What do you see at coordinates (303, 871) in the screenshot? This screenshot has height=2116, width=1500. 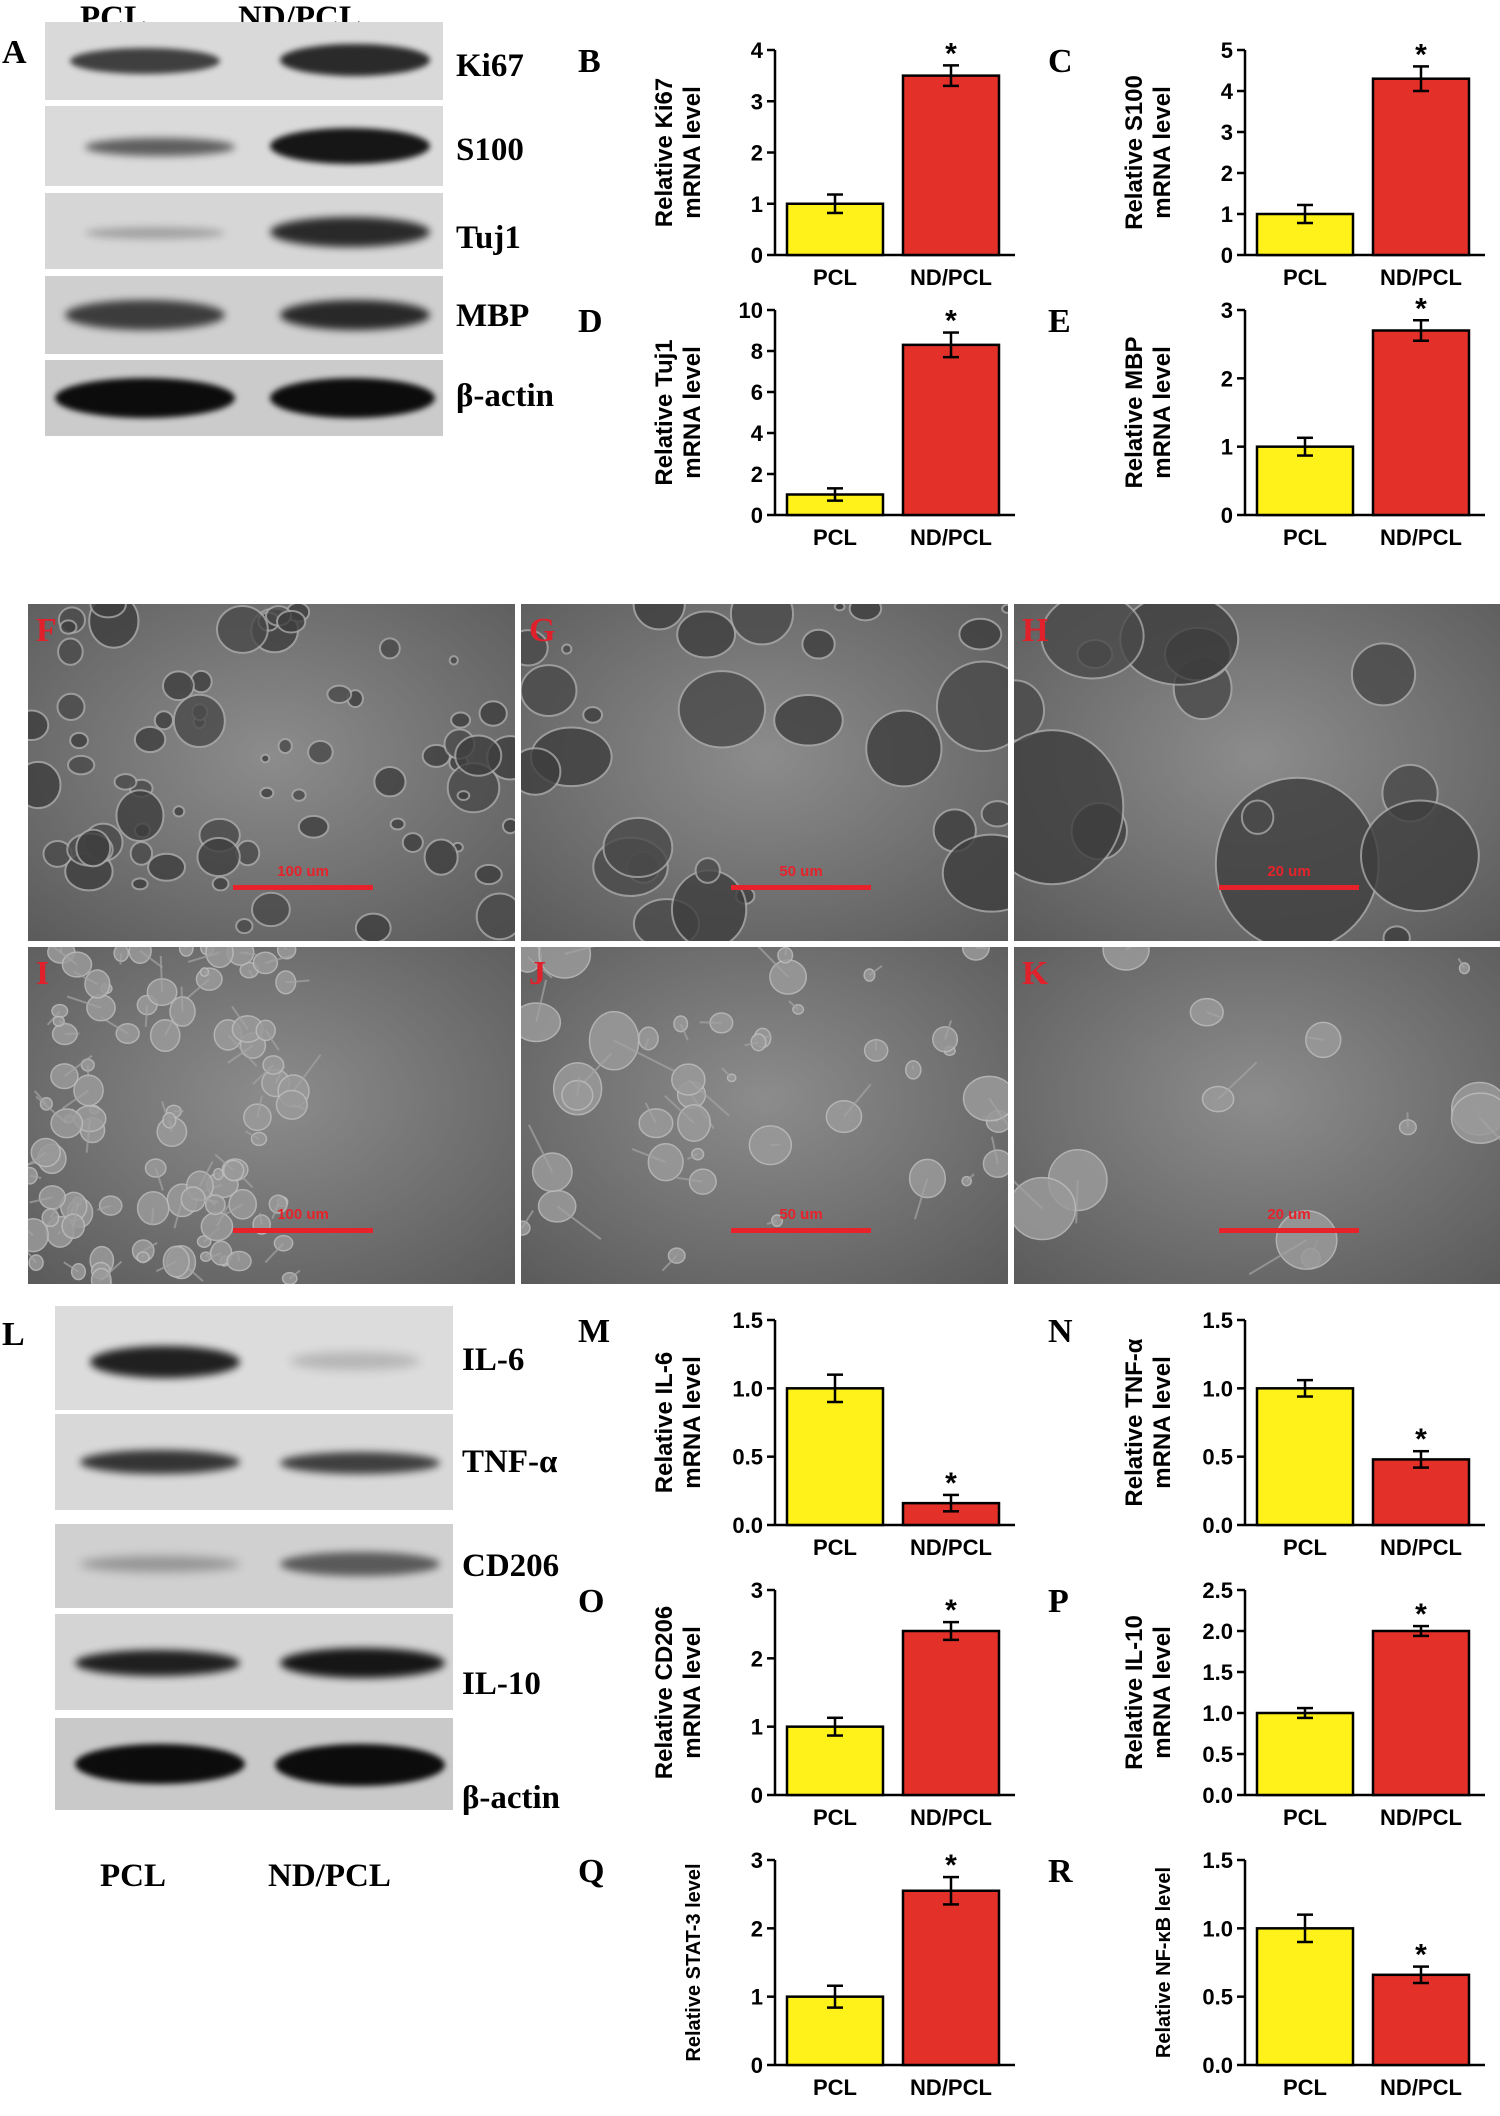 I see `scale-bar-label: 100 um` at bounding box center [303, 871].